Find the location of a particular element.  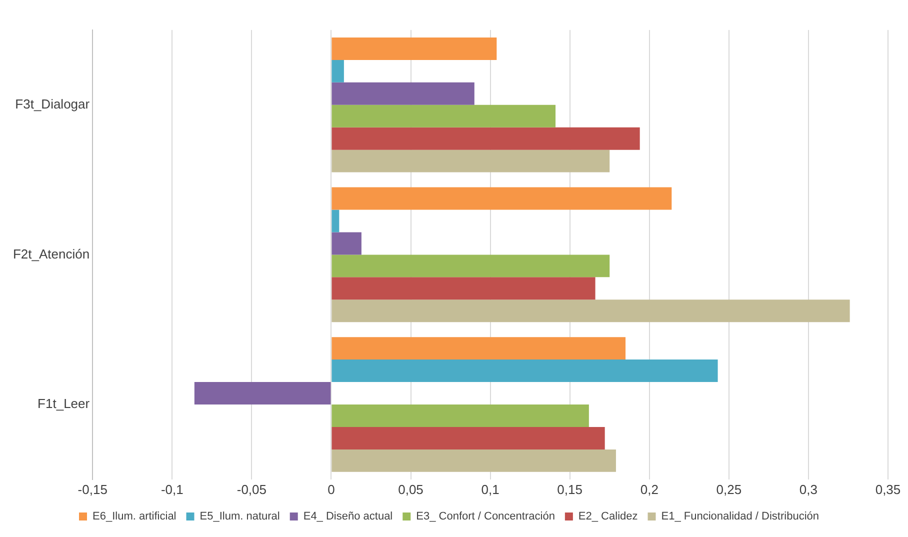

x-tick-label: 0,25 is located at coordinates (729, 489).